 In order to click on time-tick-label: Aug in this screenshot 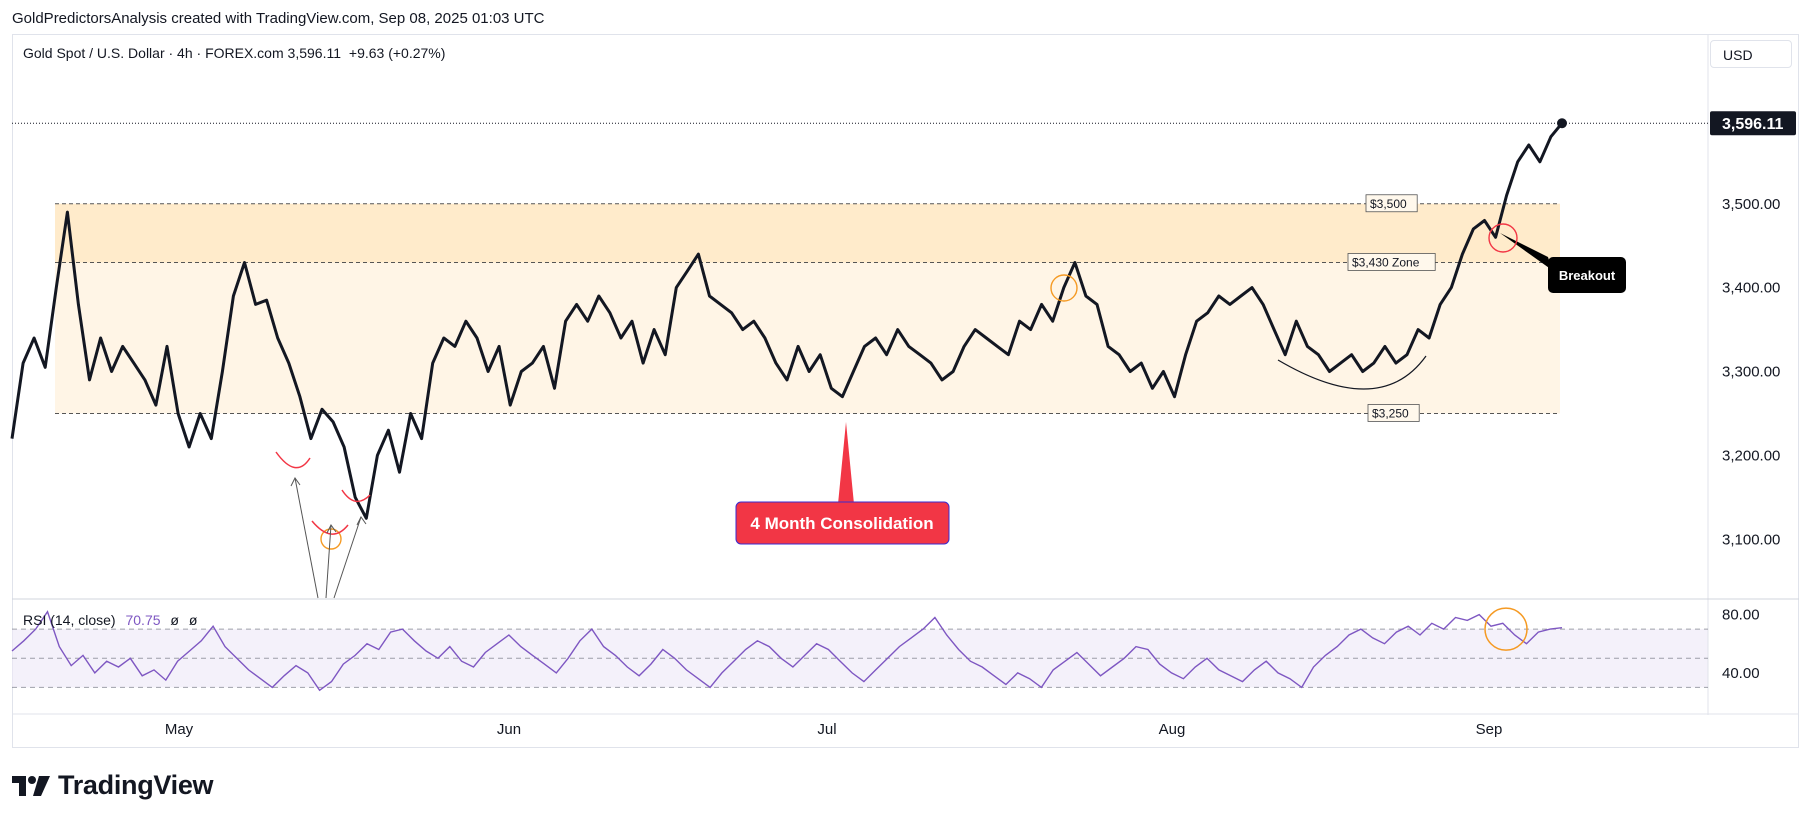, I will do `click(1172, 729)`.